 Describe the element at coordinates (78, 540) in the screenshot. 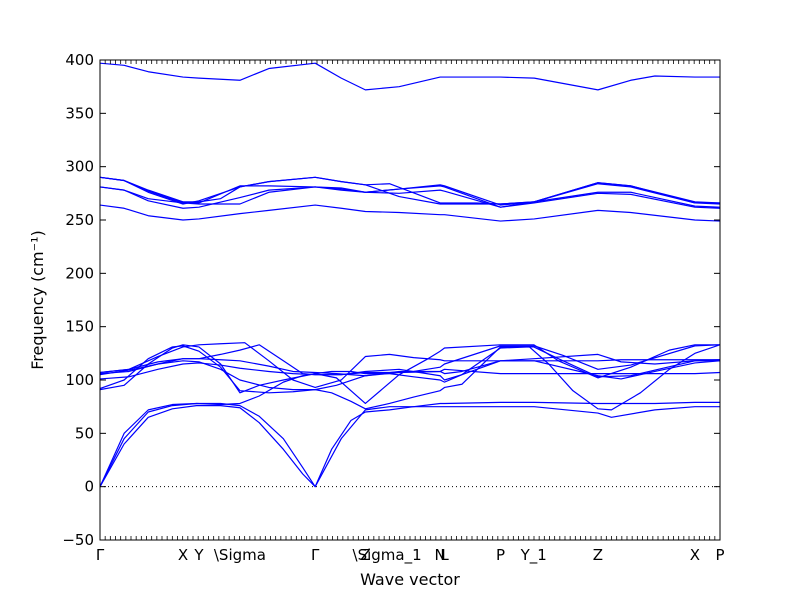

I see `y-tick-label: −50` at that location.